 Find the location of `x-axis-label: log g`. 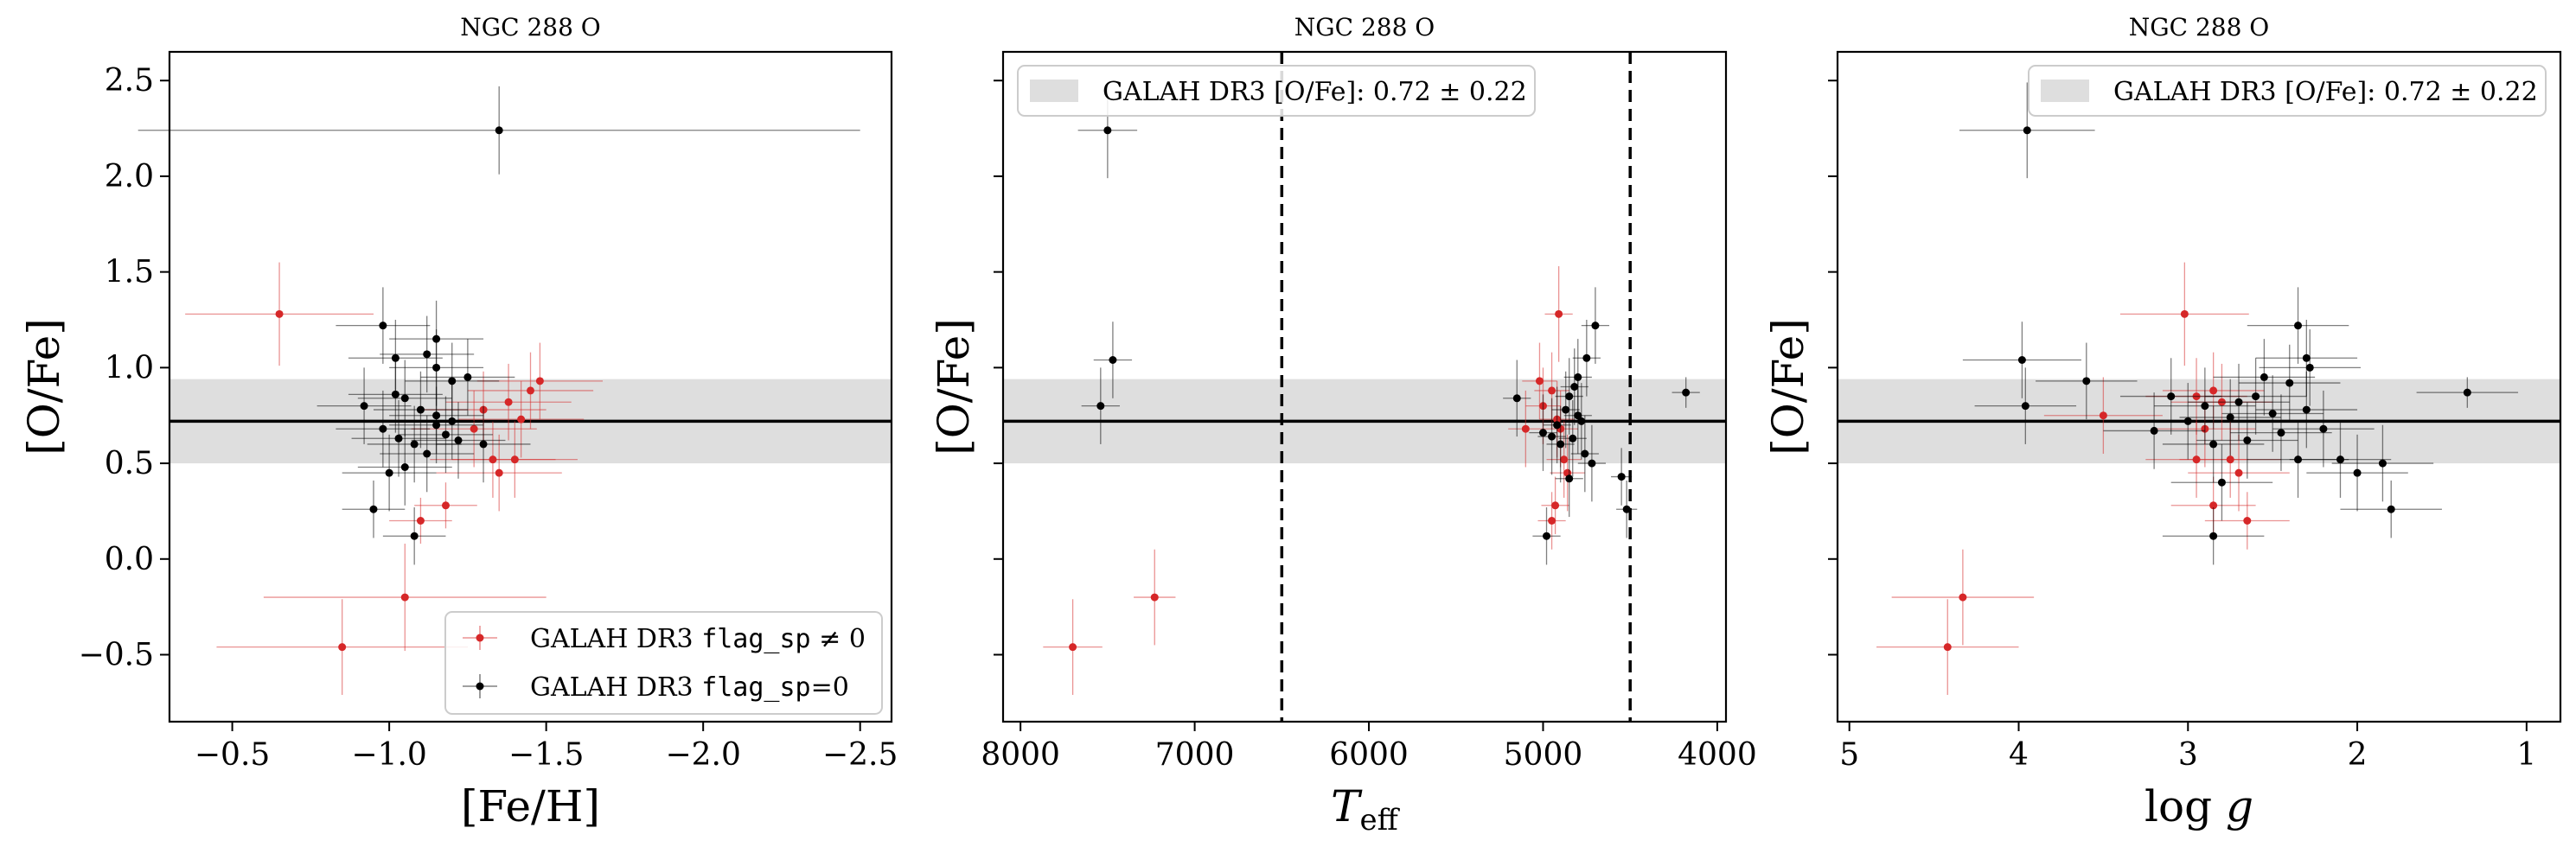

x-axis-label: log g is located at coordinates (2199, 806).